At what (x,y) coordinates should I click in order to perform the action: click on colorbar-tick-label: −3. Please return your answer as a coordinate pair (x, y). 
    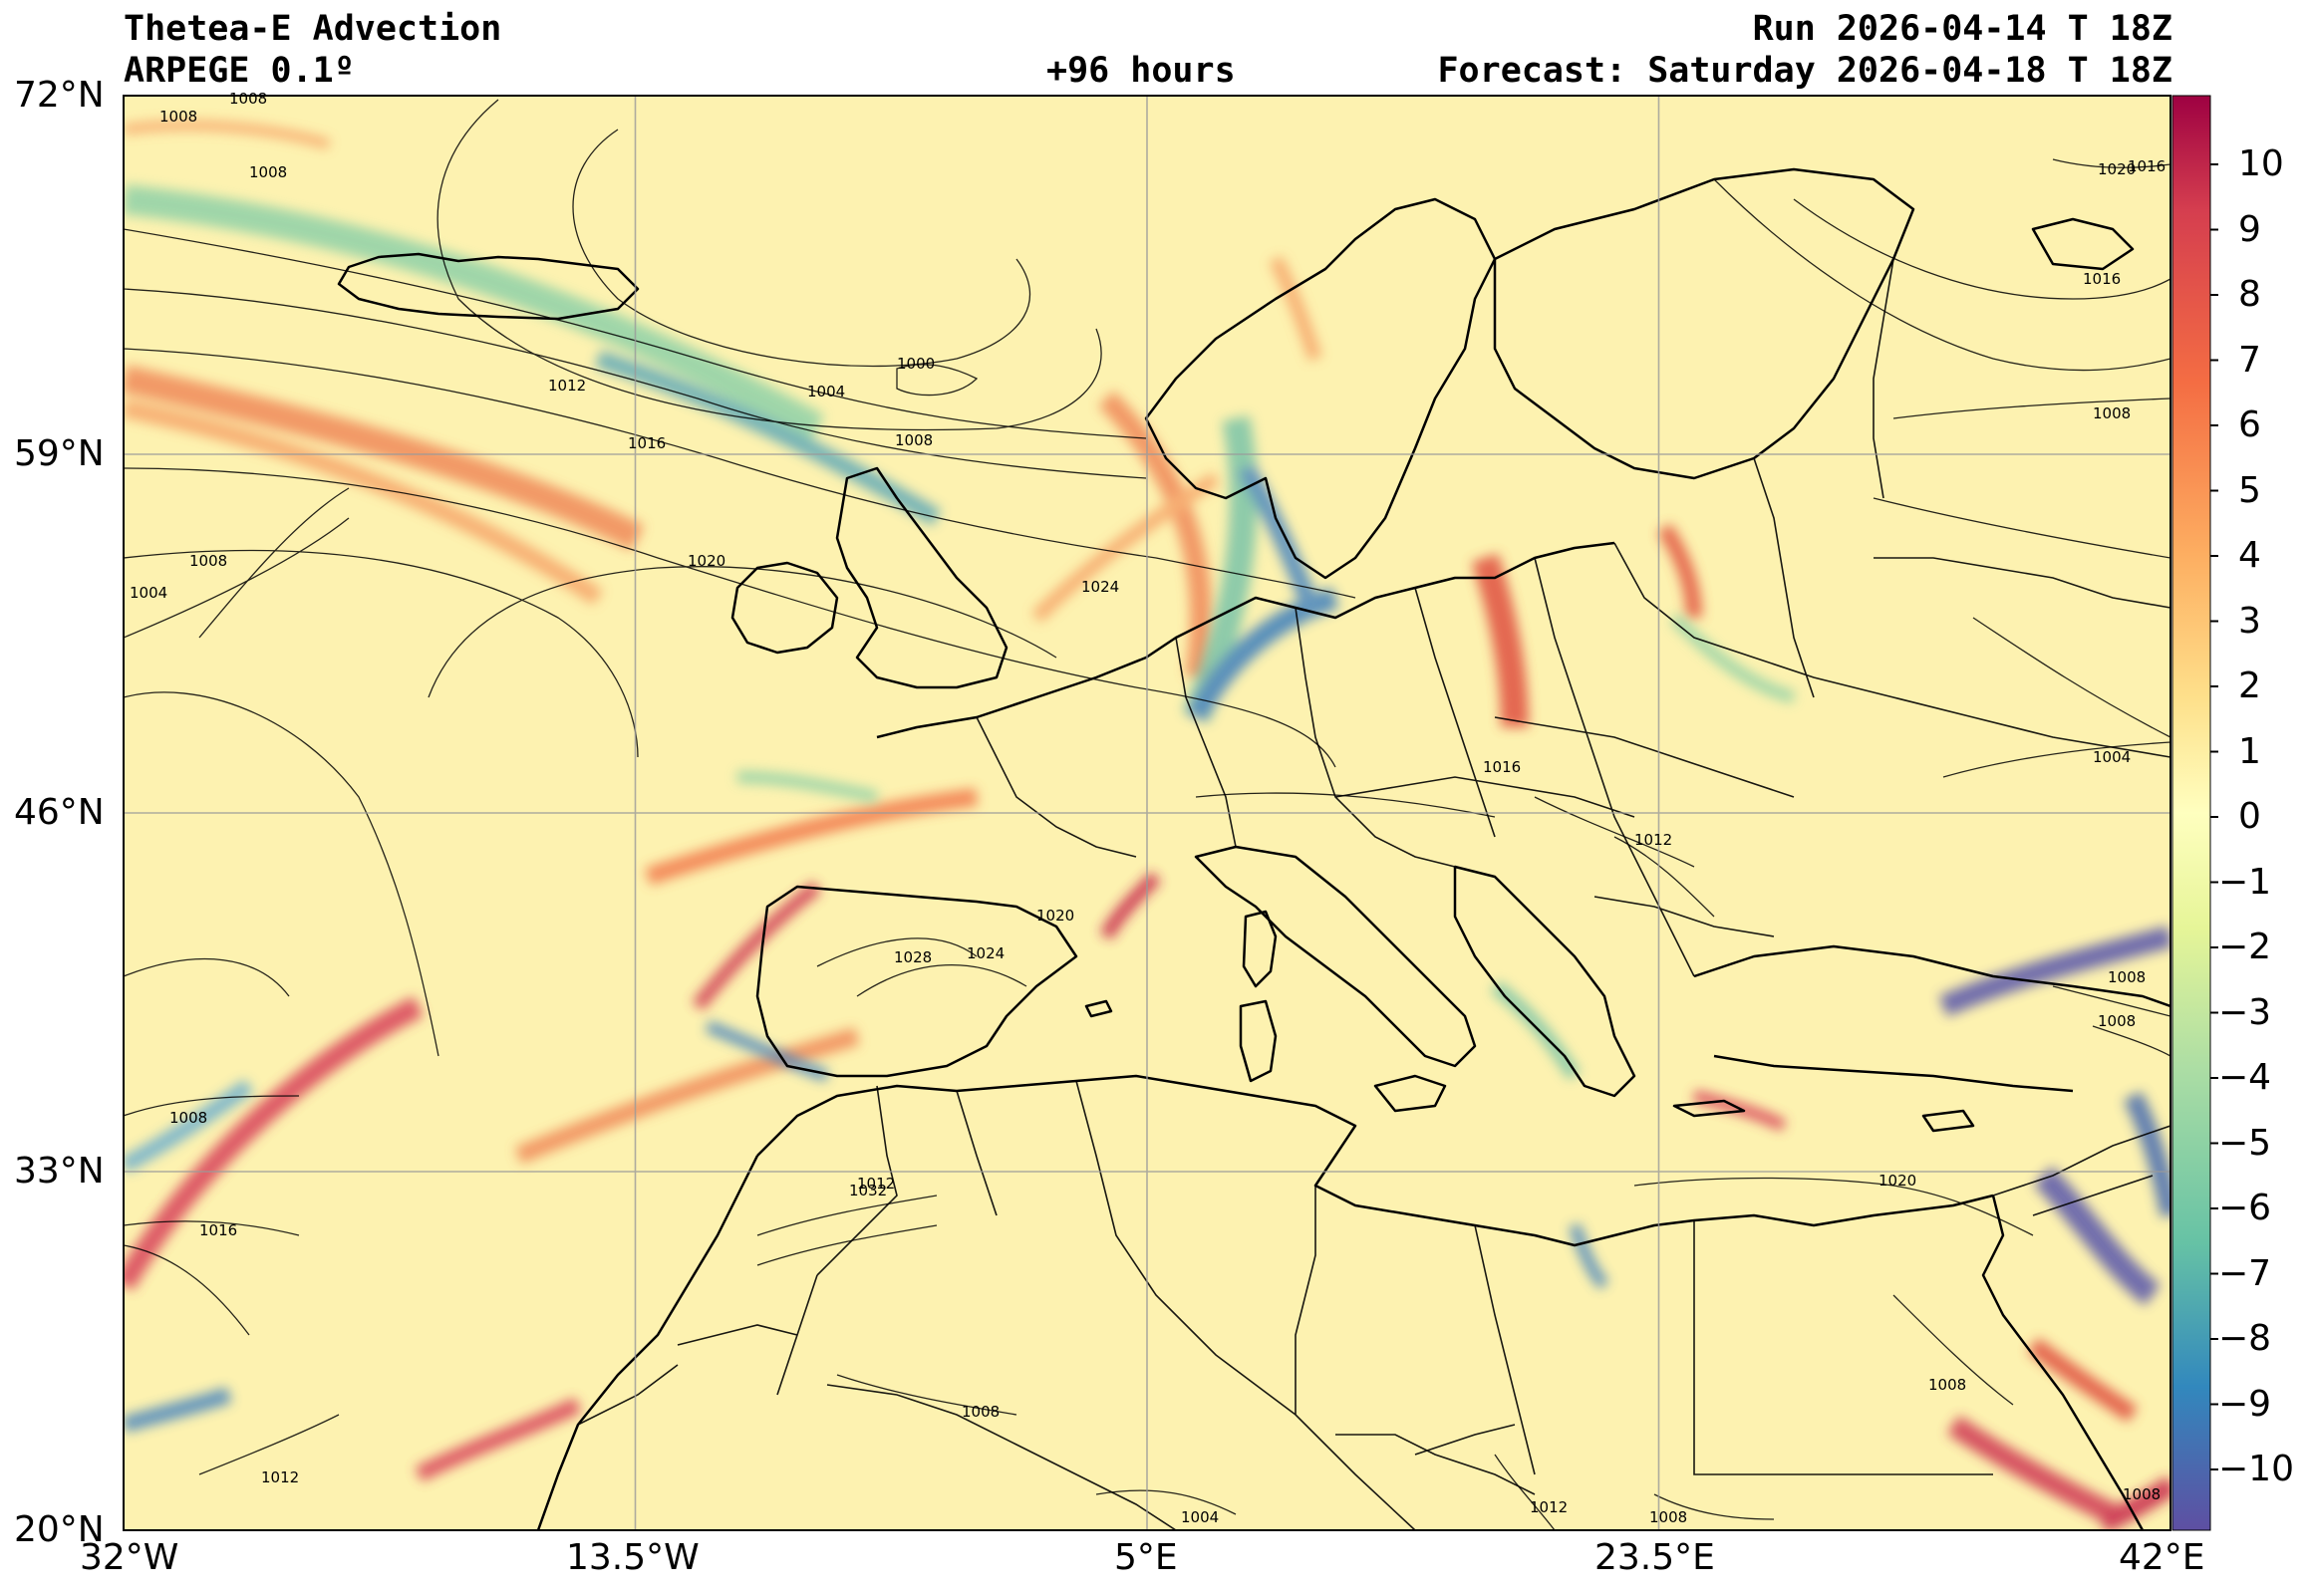
    Looking at the image, I should click on (2245, 1012).